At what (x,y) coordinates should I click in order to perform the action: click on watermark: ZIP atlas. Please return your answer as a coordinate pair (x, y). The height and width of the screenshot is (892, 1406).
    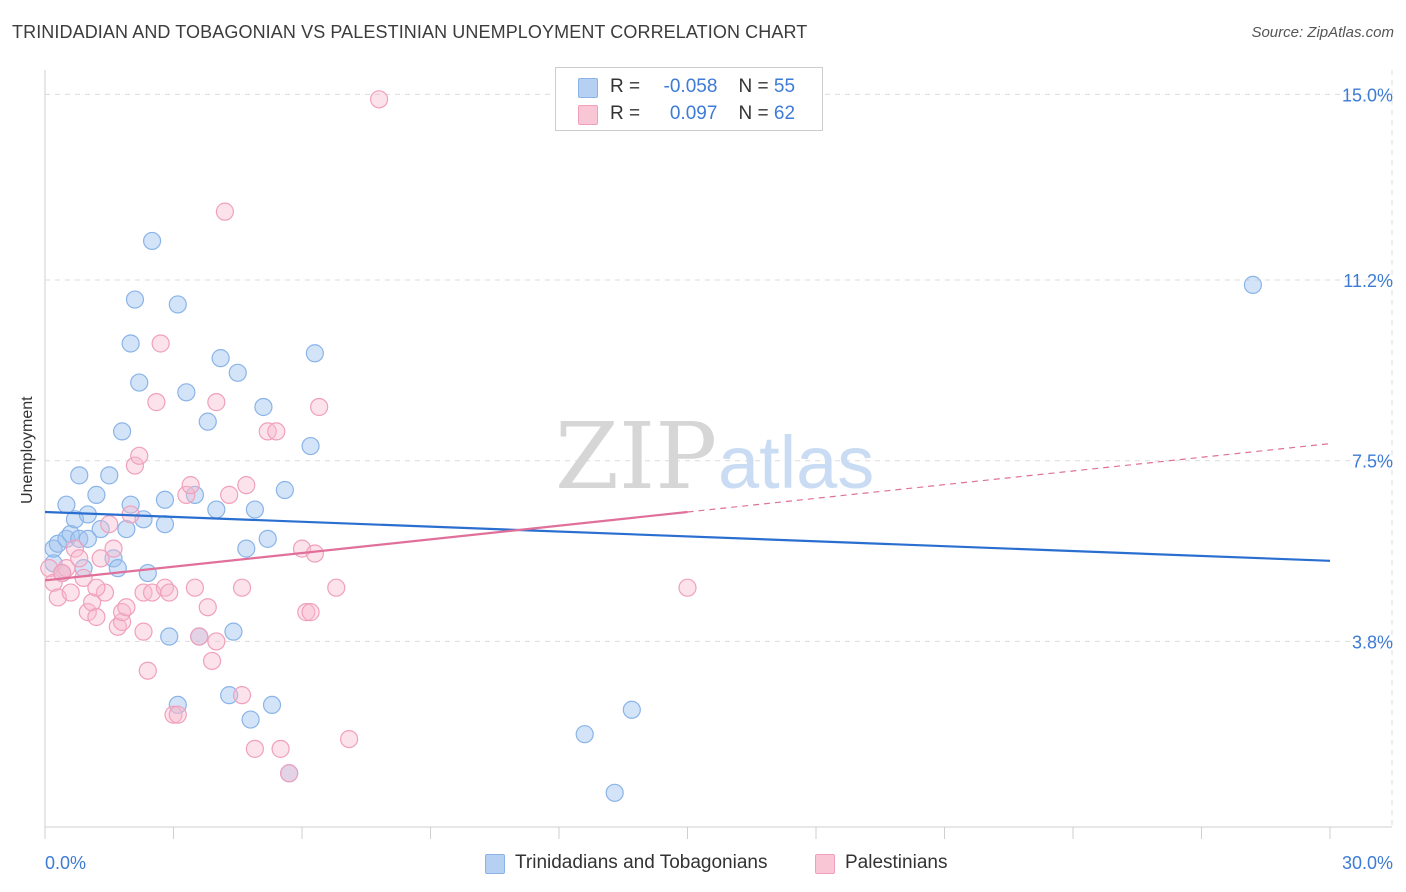
    Looking at the image, I should click on (714, 456).